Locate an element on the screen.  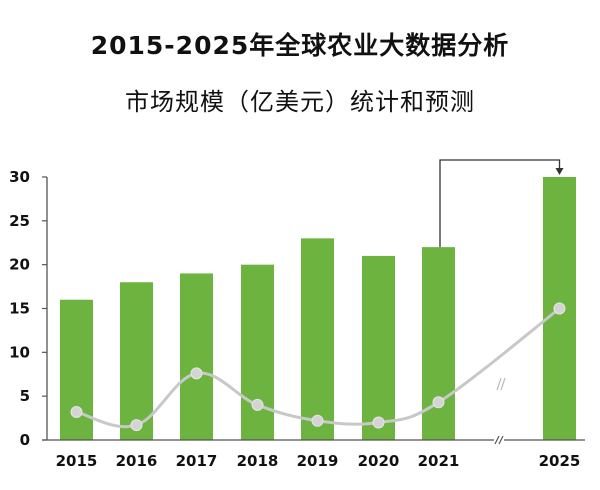
bar-2019 is located at coordinates (317, 339).